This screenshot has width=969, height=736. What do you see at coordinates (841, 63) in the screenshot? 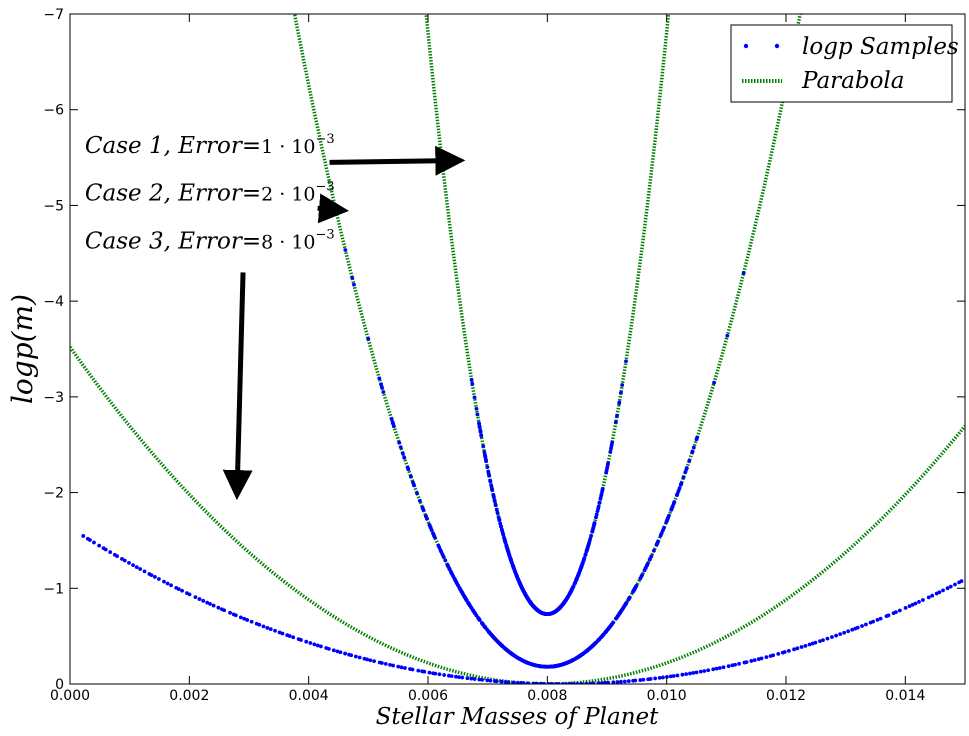
I see `legend-box` at bounding box center [841, 63].